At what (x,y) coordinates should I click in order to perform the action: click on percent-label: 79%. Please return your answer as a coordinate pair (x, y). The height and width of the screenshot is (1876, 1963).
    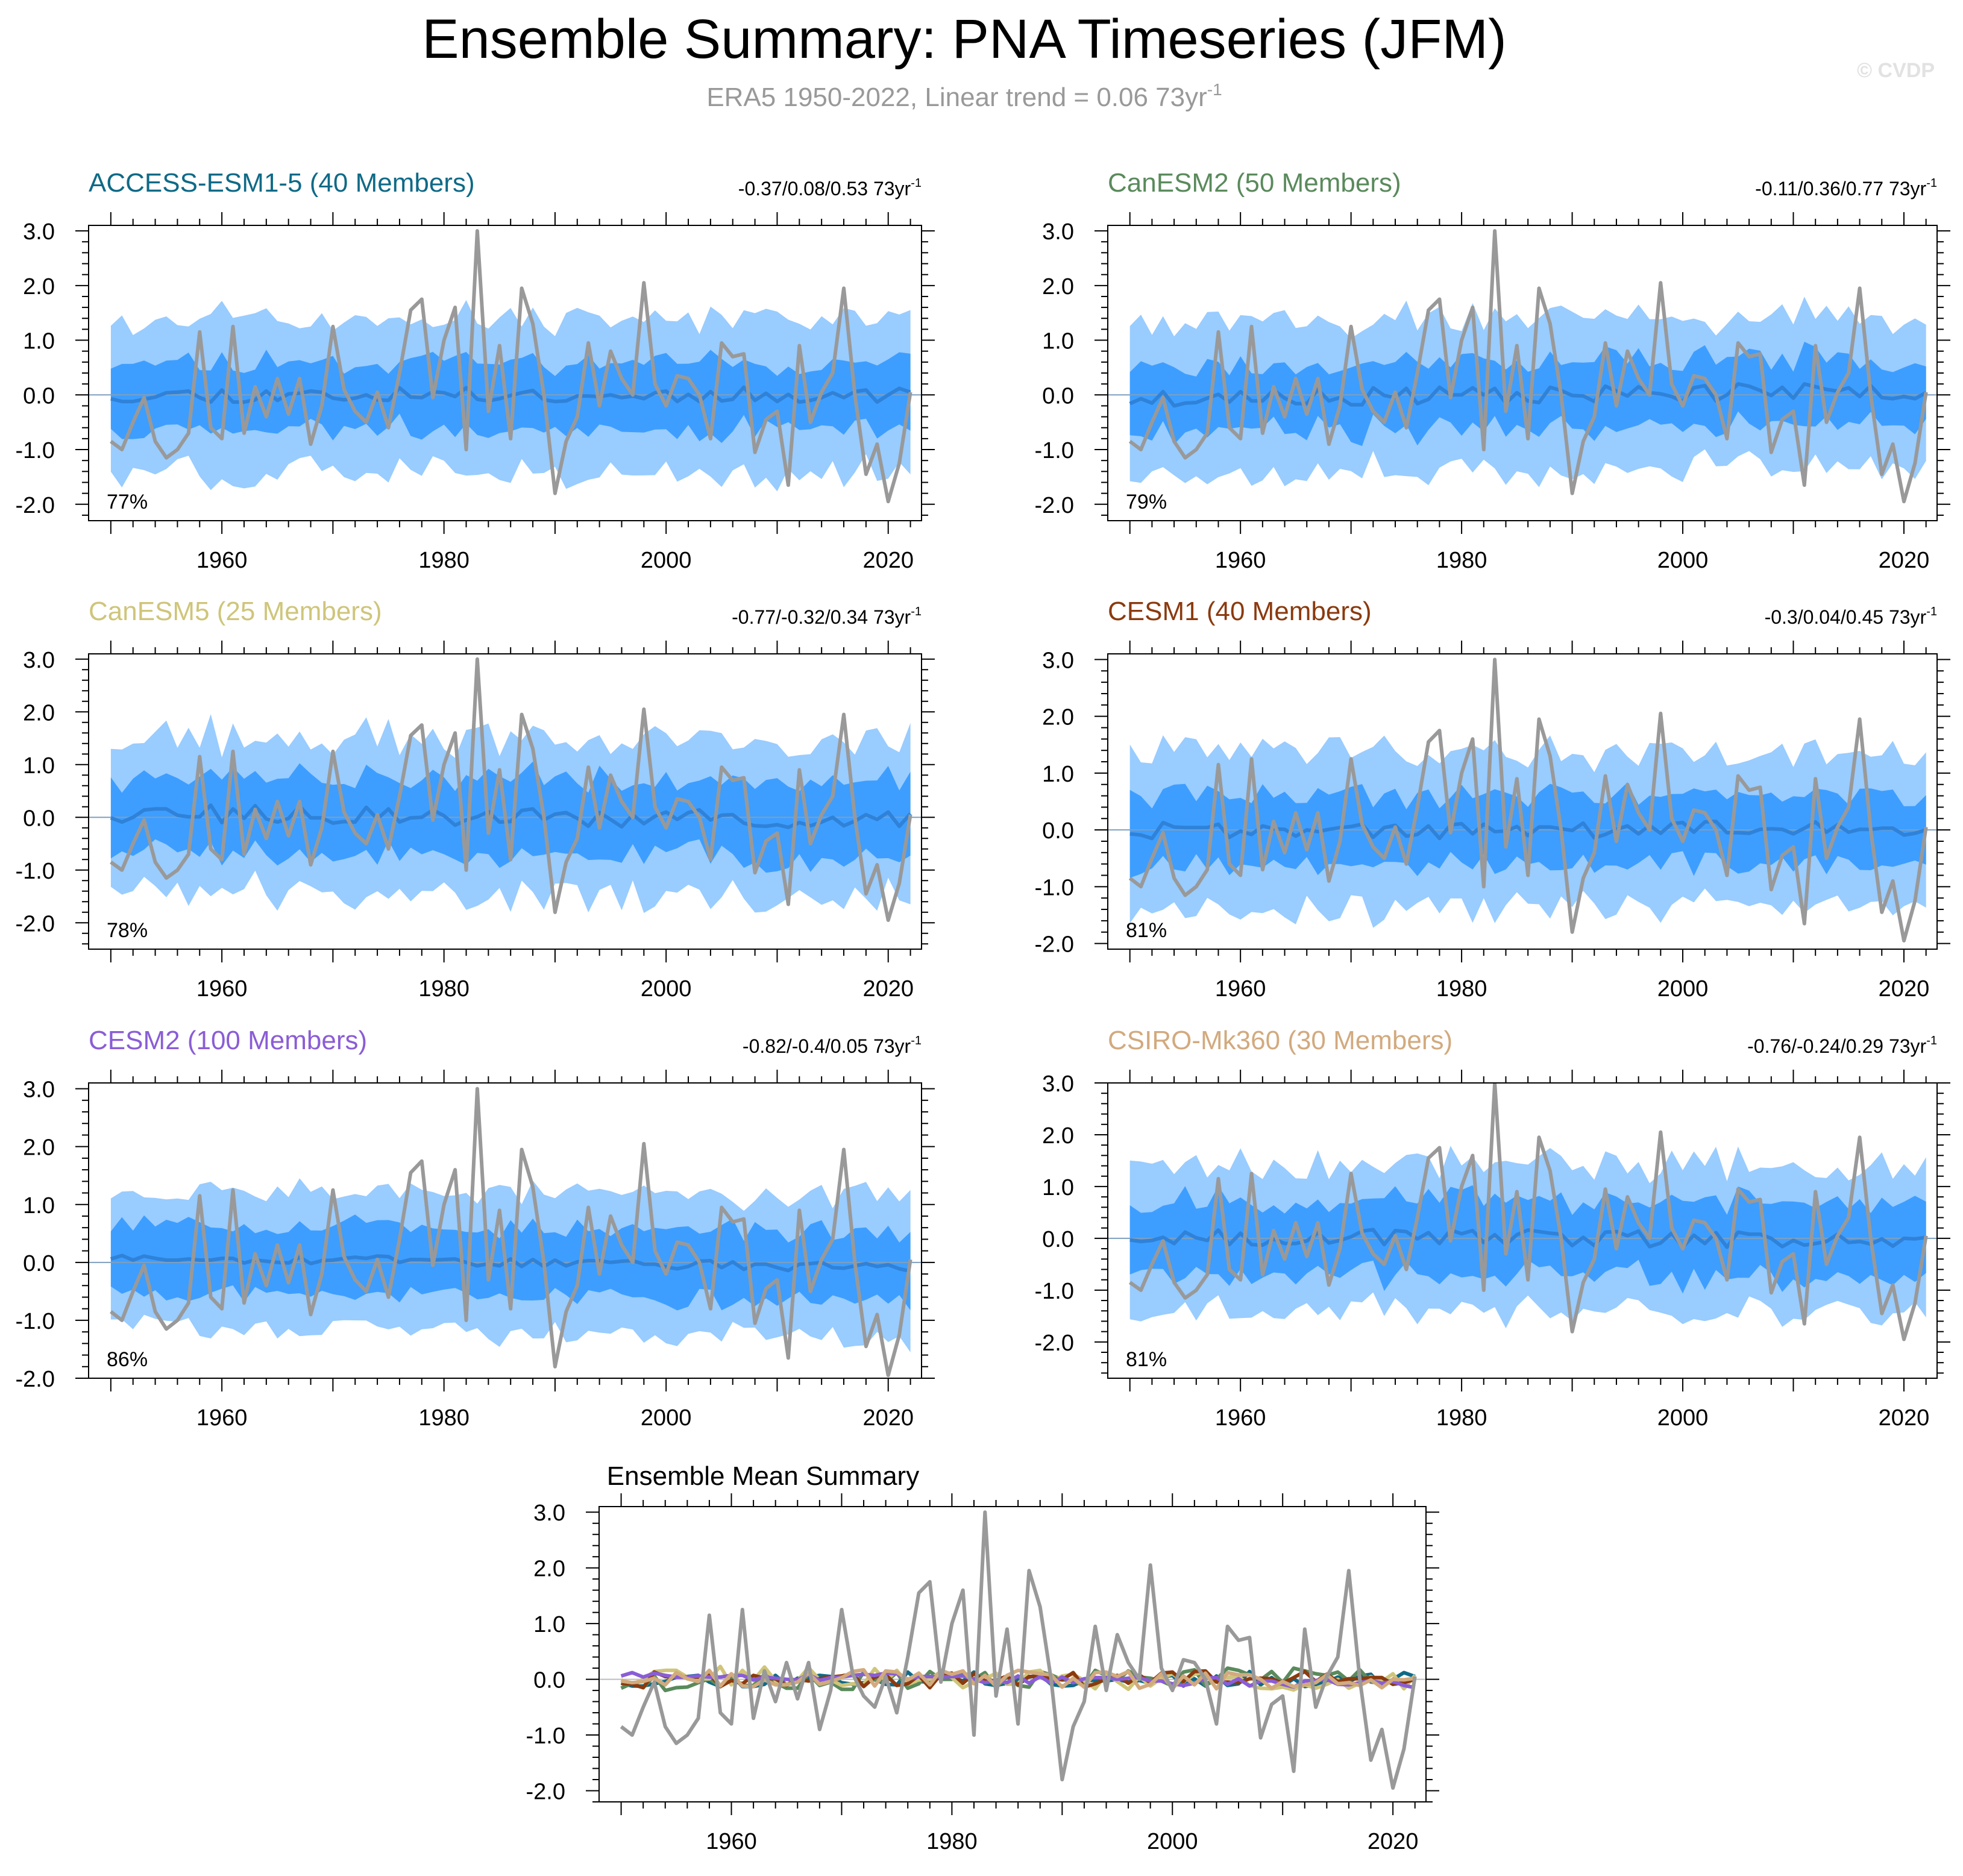
    Looking at the image, I should click on (1146, 502).